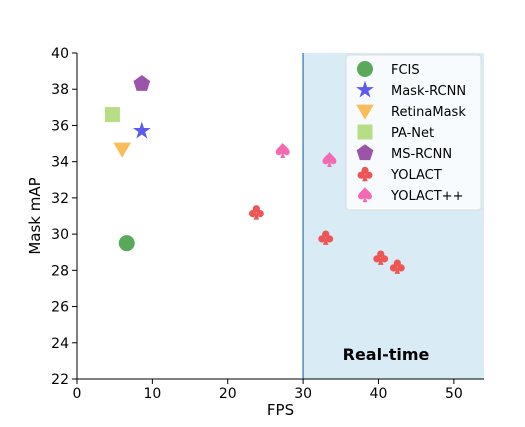 Image resolution: width=525 pixels, height=427 pixels. I want to click on legend-item: Mask-RCNN, so click(411, 89).